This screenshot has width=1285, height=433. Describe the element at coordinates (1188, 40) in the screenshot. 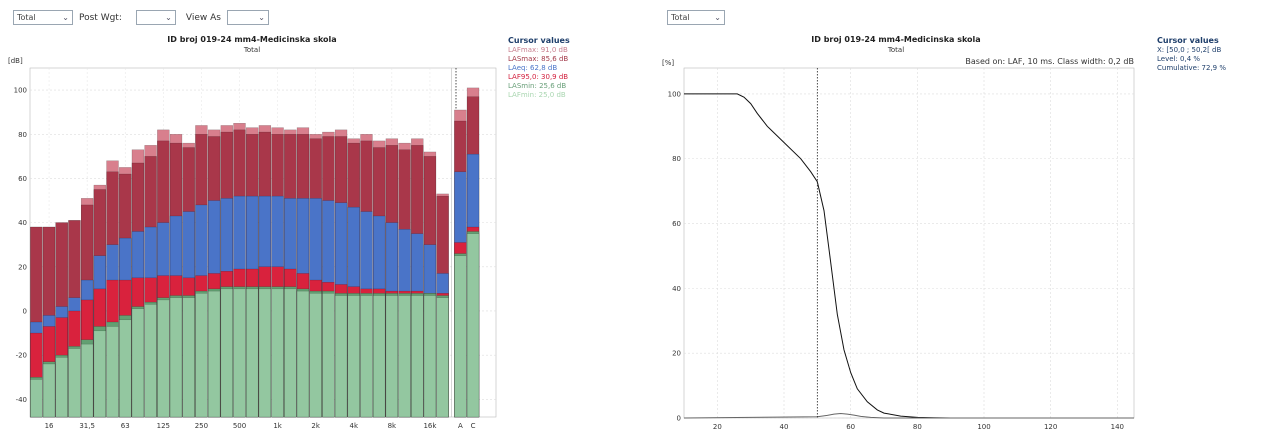

I see `cursor-values-right-title: Cursor values` at that location.